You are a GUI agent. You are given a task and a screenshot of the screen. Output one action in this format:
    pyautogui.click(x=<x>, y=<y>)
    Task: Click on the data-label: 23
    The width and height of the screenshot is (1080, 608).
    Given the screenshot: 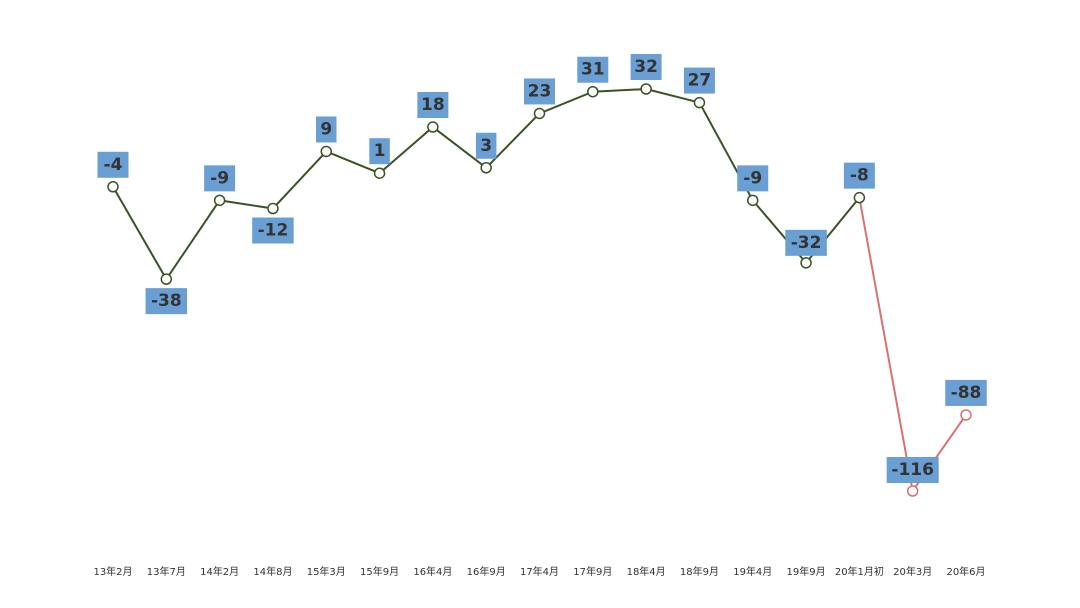 What is the action you would take?
    pyautogui.click(x=540, y=91)
    